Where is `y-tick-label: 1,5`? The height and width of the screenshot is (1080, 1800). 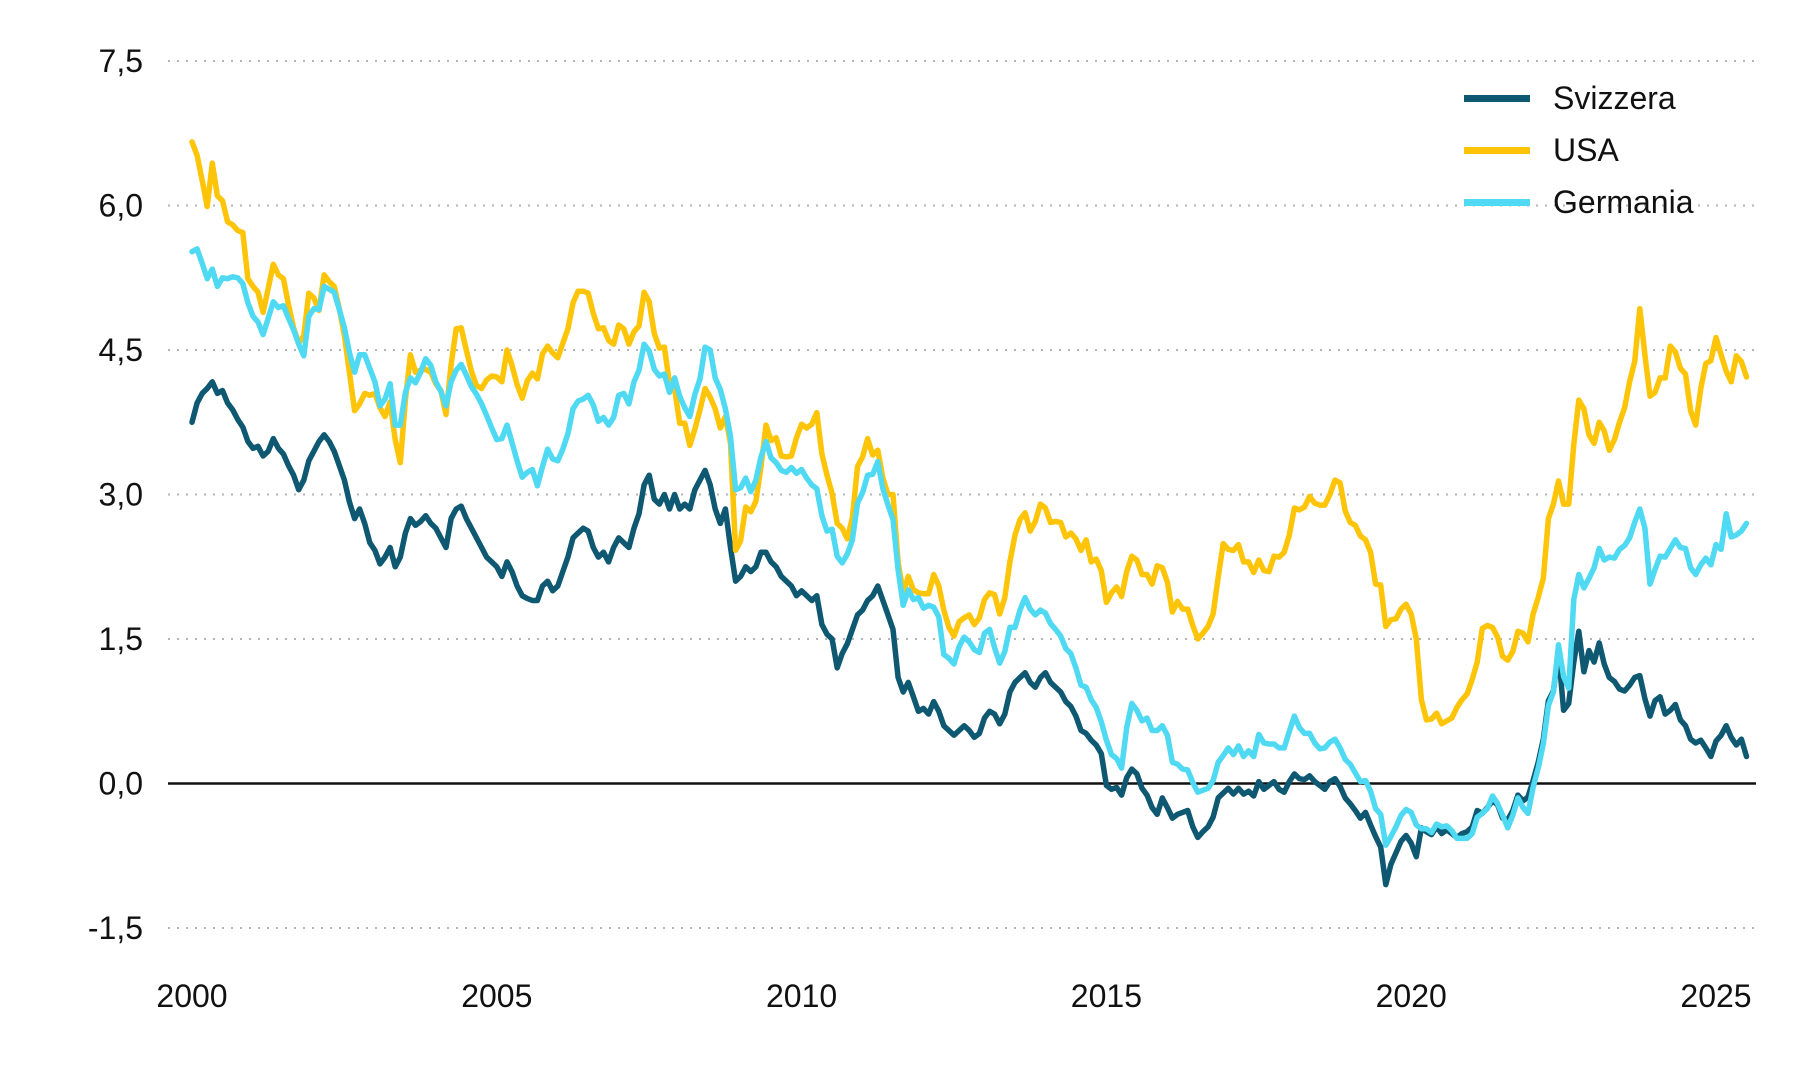
y-tick-label: 1,5 is located at coordinates (121, 639).